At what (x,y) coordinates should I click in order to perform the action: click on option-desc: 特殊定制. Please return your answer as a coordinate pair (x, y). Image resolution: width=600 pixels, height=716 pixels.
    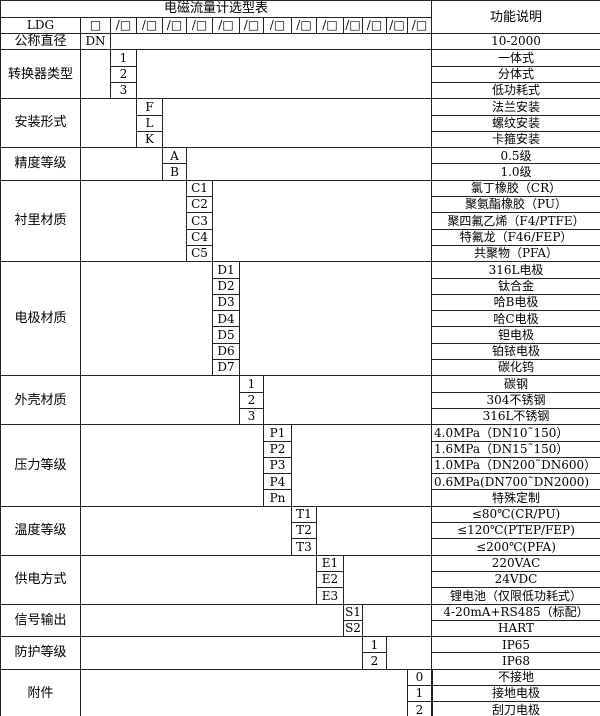
    Looking at the image, I should click on (516, 498).